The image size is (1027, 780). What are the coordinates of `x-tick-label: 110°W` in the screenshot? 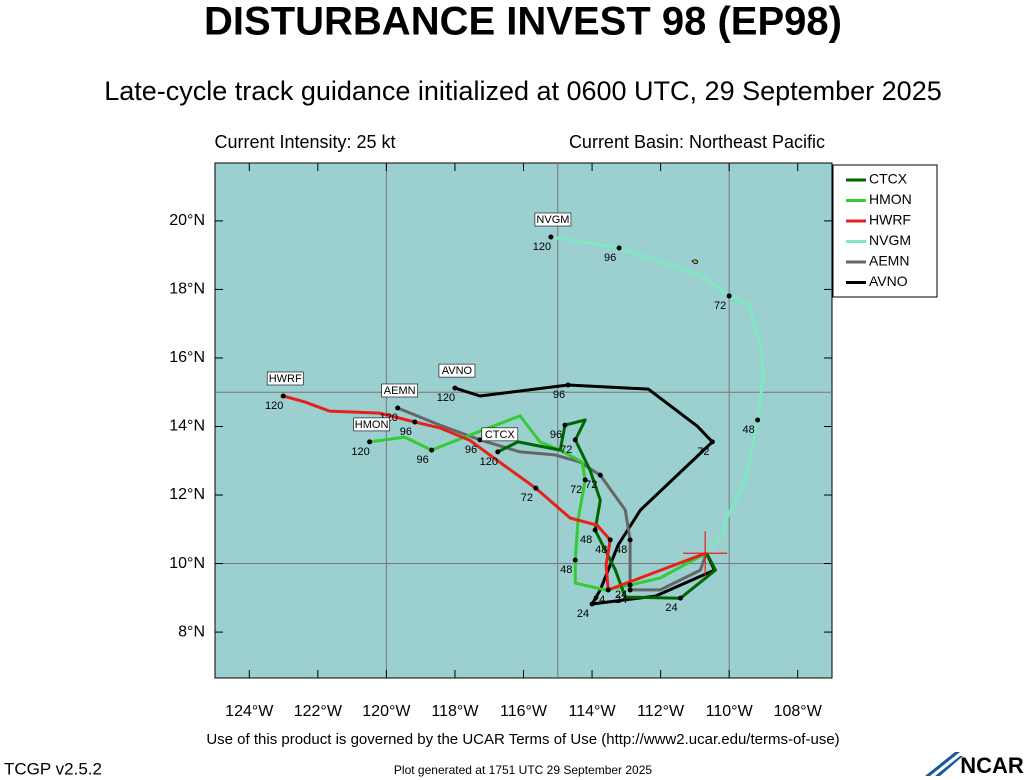 It's located at (730, 711).